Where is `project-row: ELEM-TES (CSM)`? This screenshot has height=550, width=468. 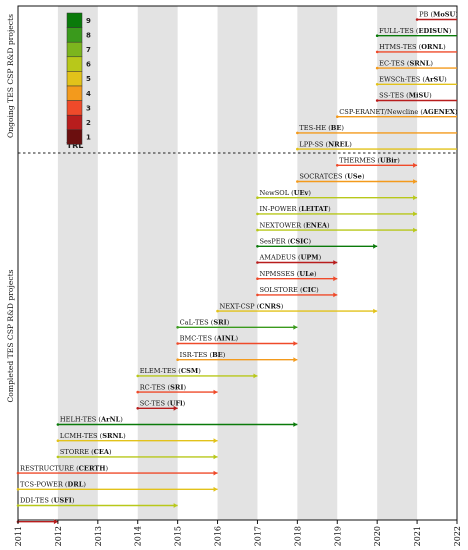 project-row: ELEM-TES (CSM) is located at coordinates (197, 373).